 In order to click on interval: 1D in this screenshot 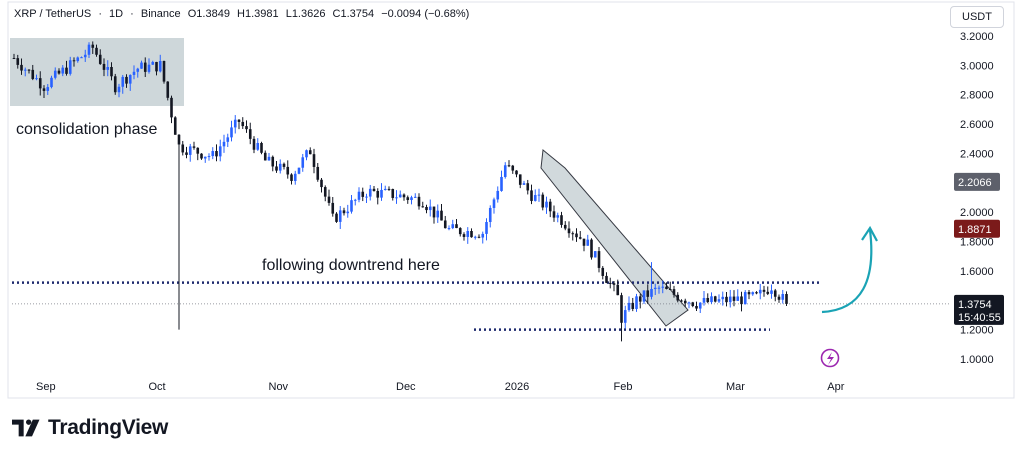, I will do `click(116, 14)`.